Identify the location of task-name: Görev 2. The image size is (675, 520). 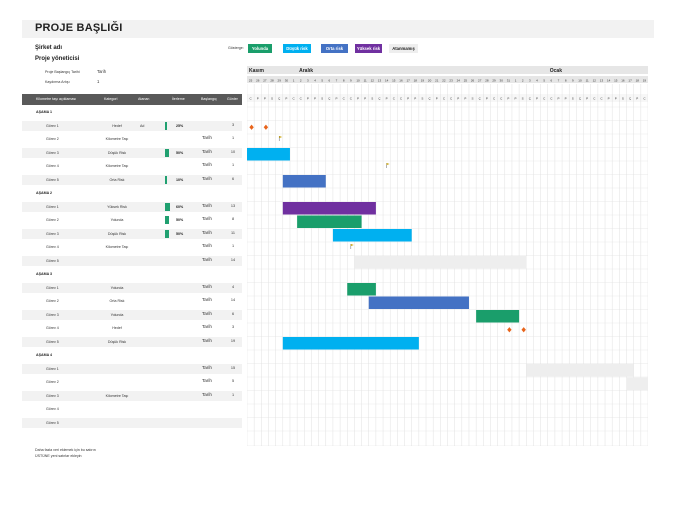
(52, 220).